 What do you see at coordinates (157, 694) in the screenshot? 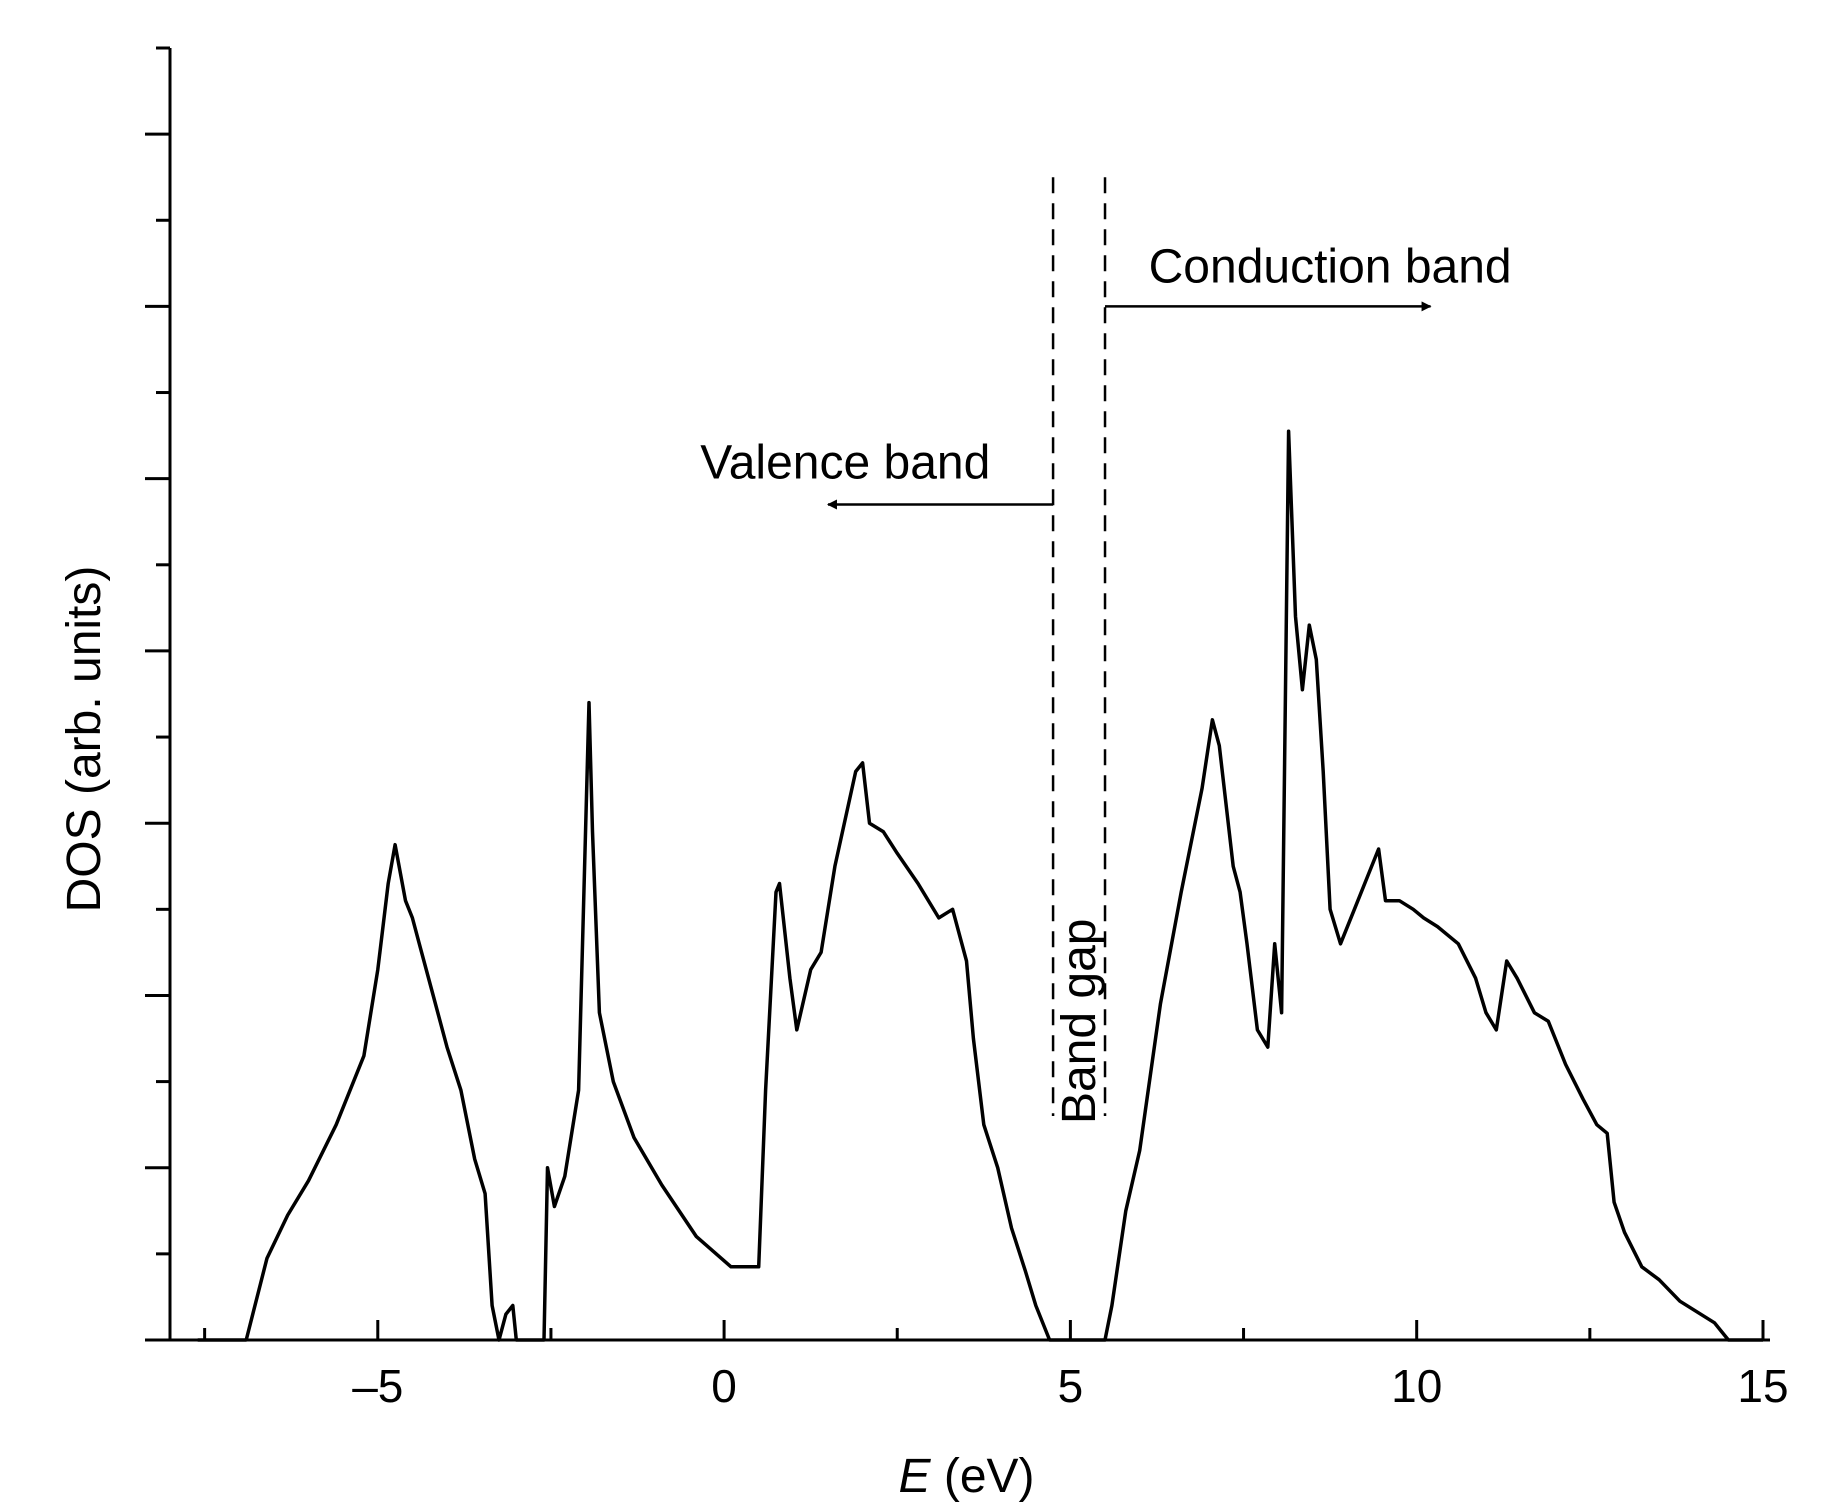
I see `y-ticks` at bounding box center [157, 694].